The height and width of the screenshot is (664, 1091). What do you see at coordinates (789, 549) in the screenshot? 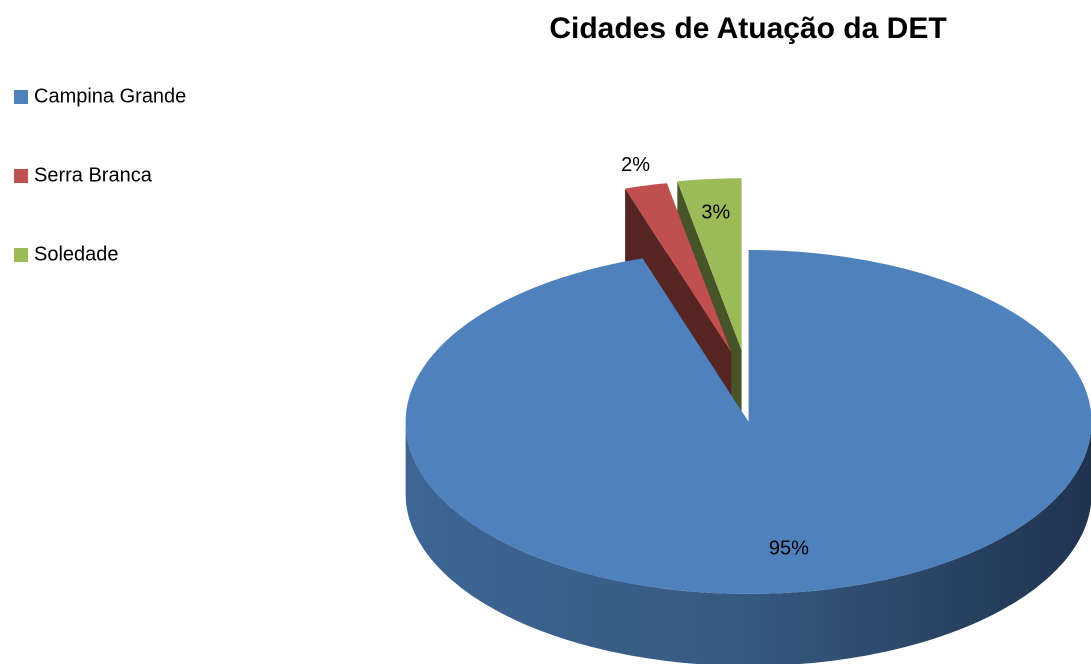
I see `data-label: 95%` at bounding box center [789, 549].